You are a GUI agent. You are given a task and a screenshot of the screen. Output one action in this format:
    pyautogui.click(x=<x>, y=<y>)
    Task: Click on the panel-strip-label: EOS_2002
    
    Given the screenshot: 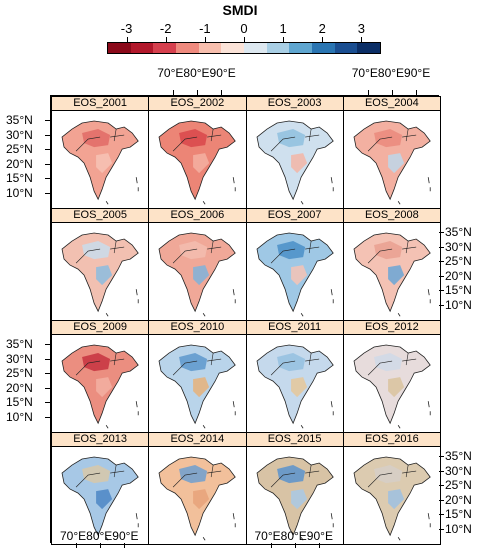 What is the action you would take?
    pyautogui.click(x=197, y=104)
    